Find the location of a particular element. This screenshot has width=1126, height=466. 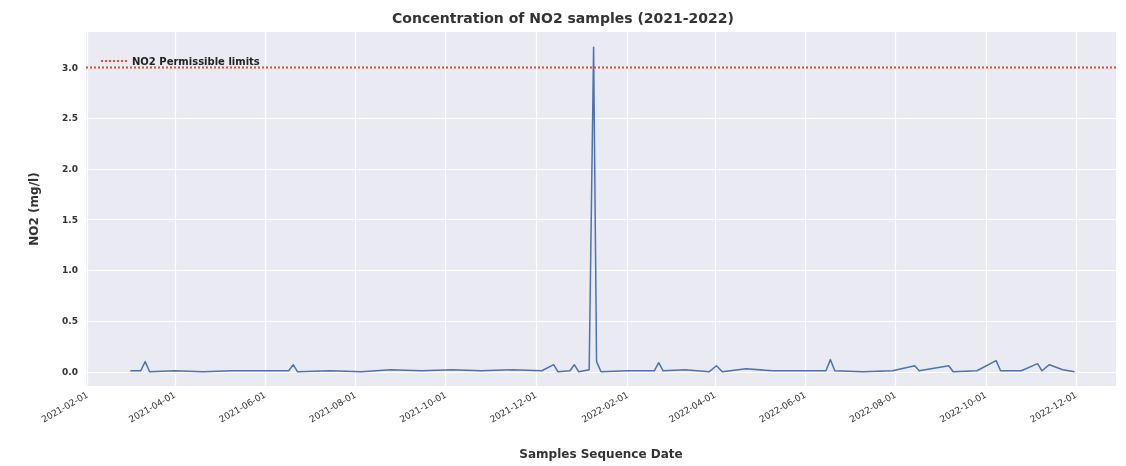

ref-line-label: NO2 Permissible limits is located at coordinates (196, 61).